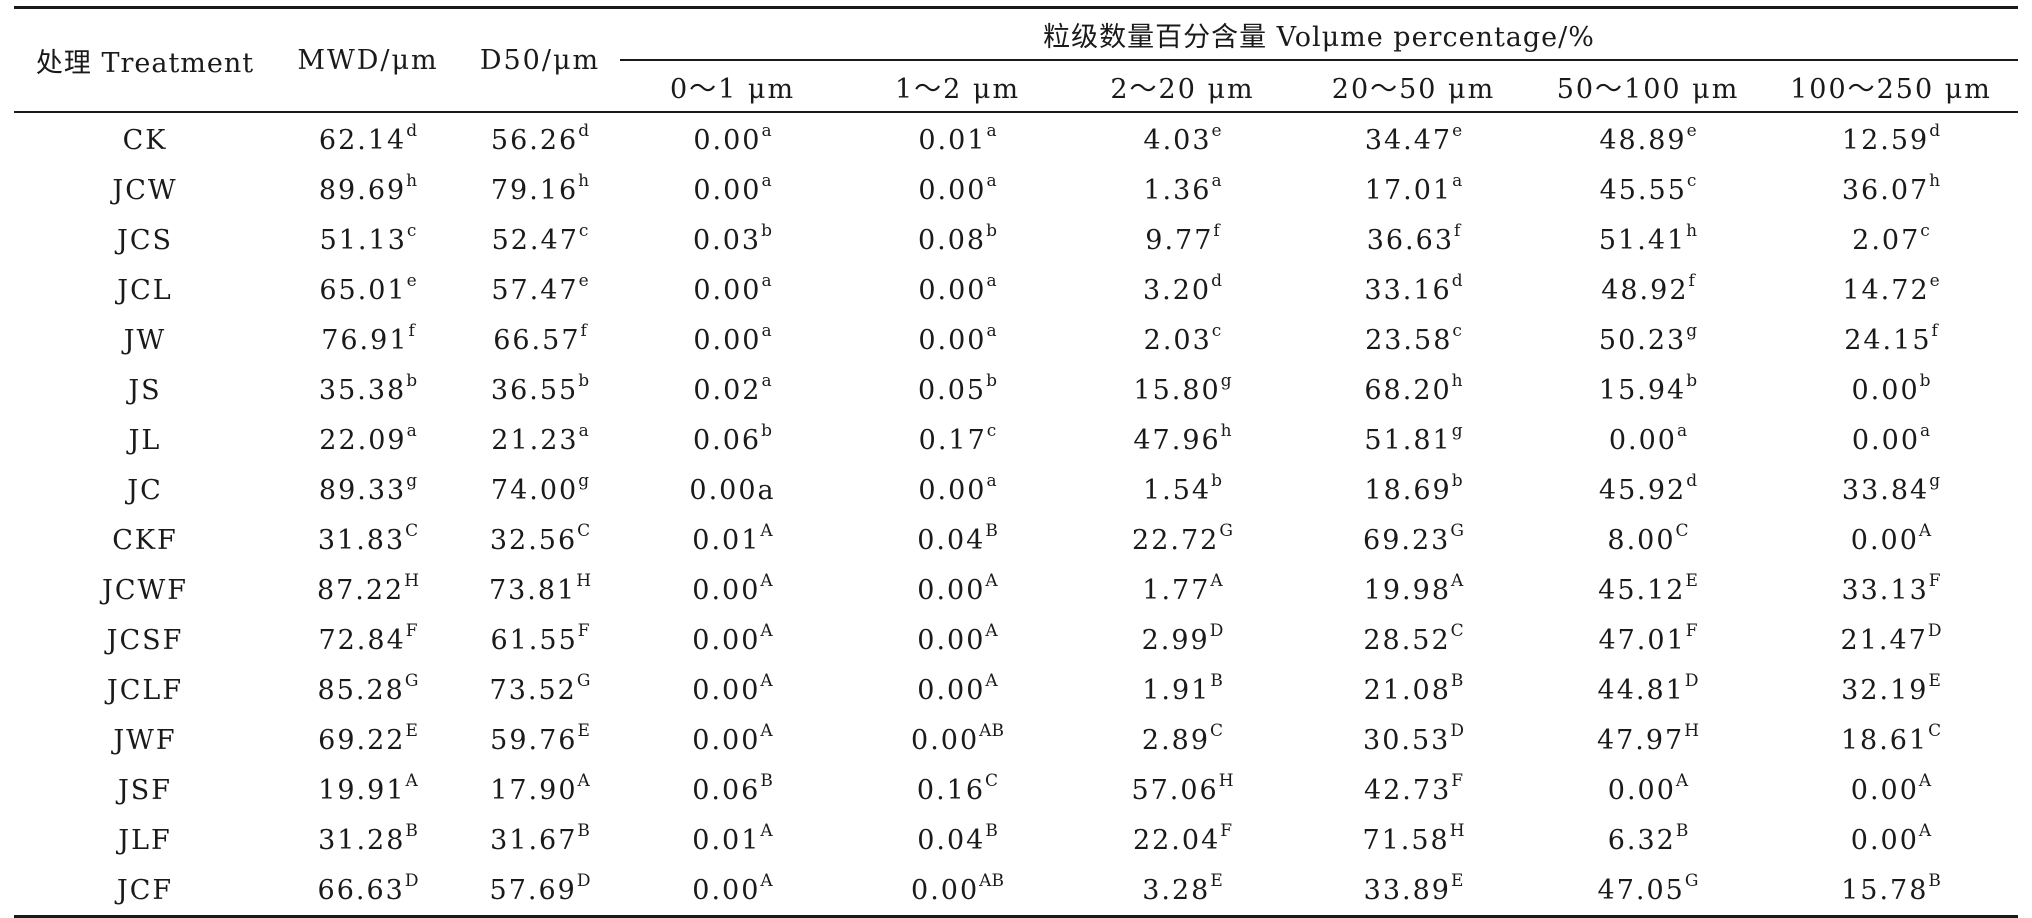 This screenshot has height=918, width=2032. I want to click on cell-value: 50.23, so click(1642, 340).